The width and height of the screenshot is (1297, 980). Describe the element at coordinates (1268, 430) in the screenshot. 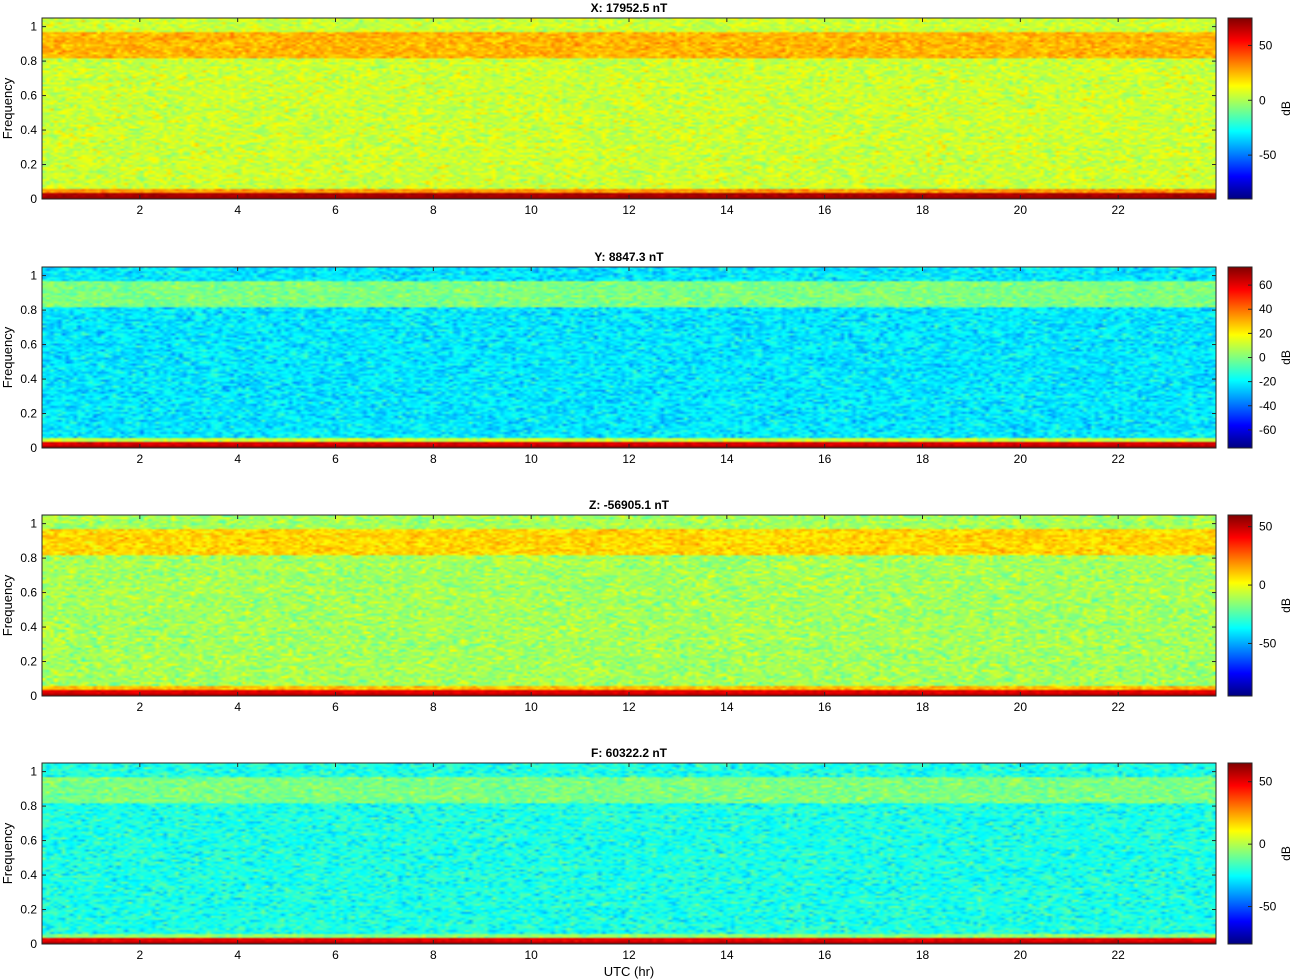

I see `colorbar-tick-label: -60` at that location.